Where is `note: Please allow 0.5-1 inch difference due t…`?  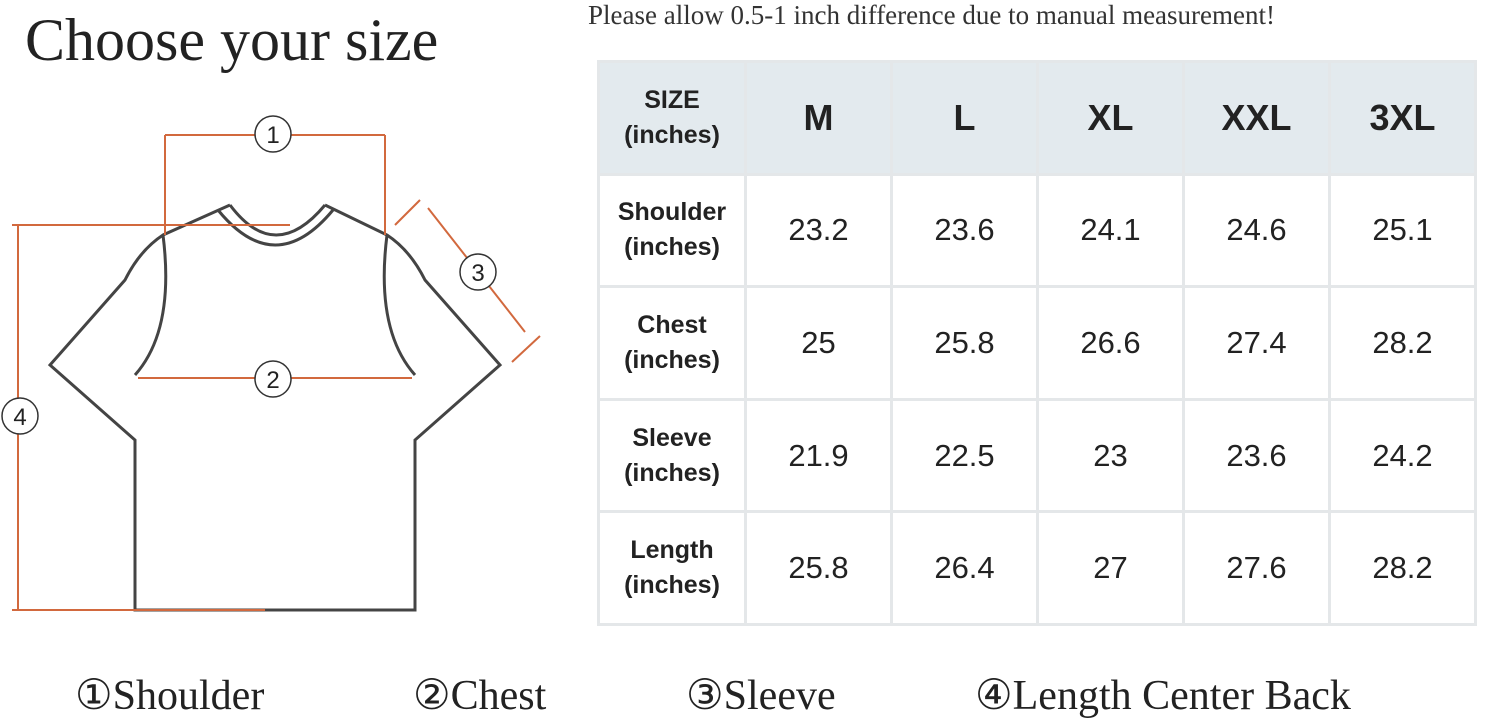 note: Please allow 0.5-1 inch difference due t… is located at coordinates (931, 15).